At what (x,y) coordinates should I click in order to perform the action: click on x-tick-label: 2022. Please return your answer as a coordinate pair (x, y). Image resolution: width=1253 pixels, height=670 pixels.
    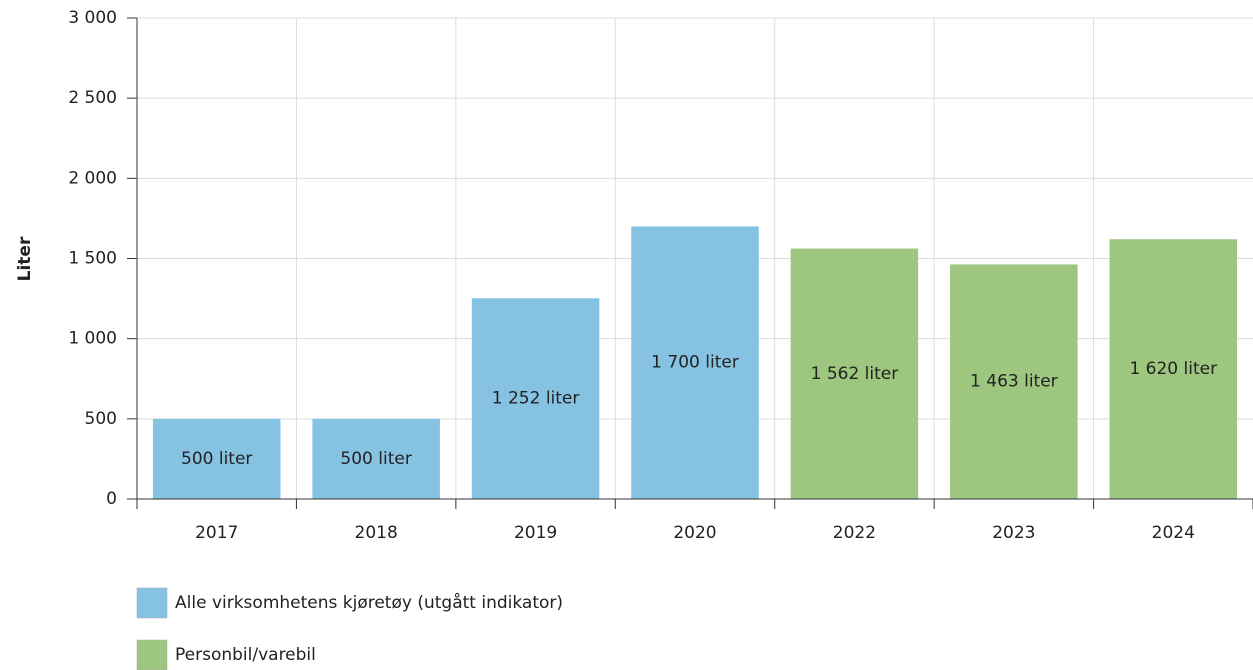
    Looking at the image, I should click on (854, 533).